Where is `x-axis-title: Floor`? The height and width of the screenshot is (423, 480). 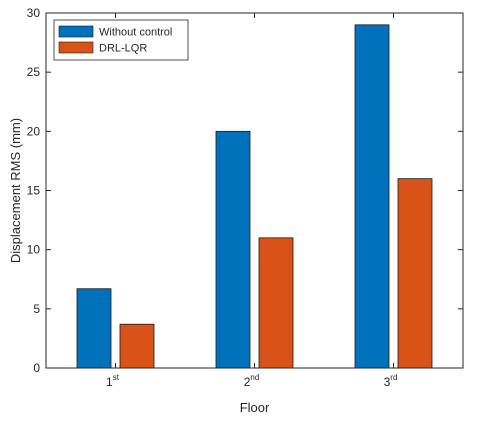 x-axis-title: Floor is located at coordinates (255, 407).